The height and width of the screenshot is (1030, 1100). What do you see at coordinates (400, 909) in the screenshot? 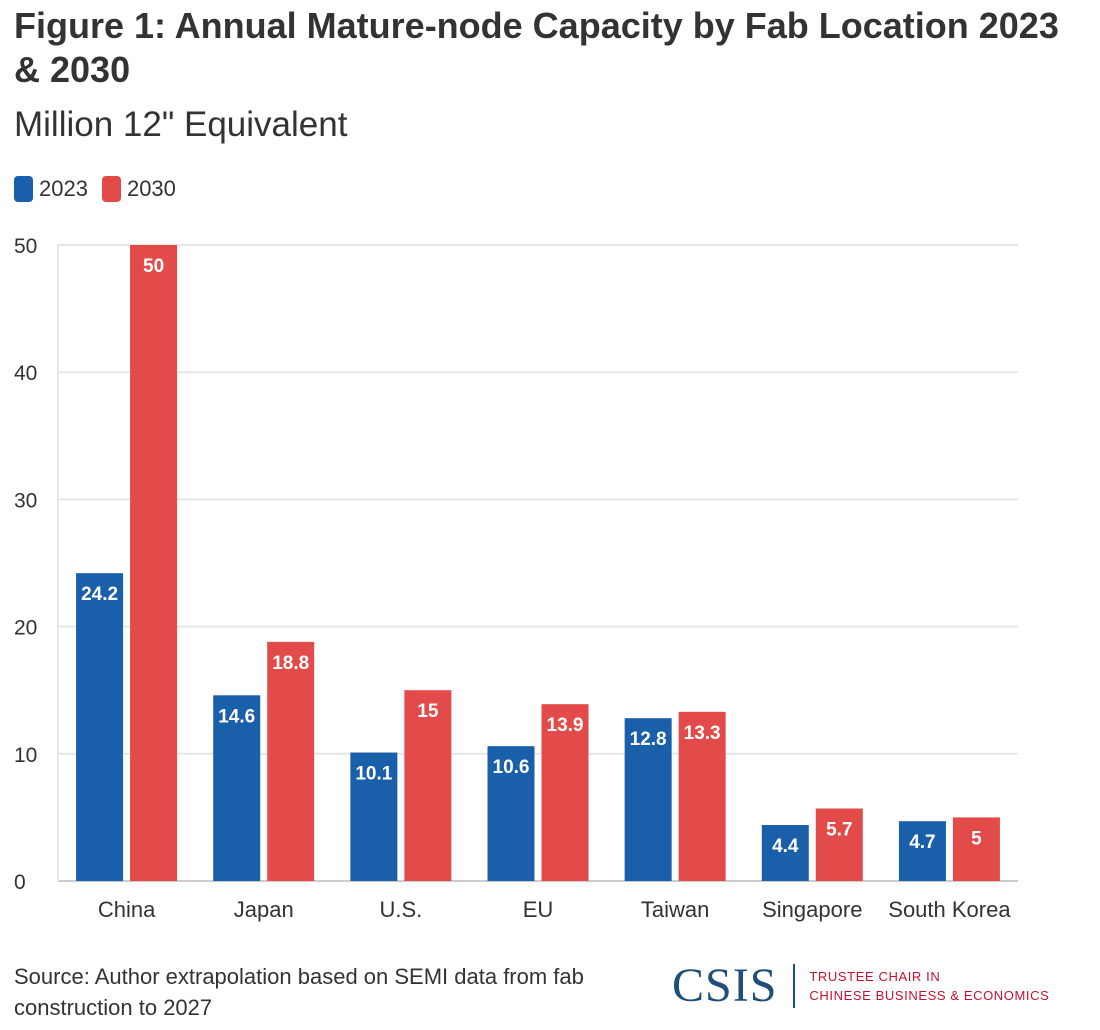
I see `x-tick-label: U.S.` at bounding box center [400, 909].